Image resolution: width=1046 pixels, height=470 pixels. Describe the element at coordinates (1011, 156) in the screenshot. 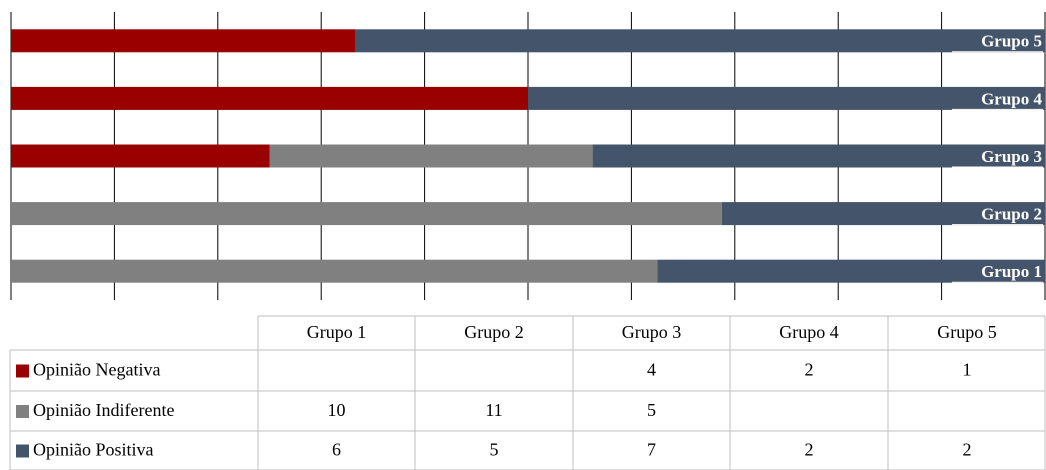

I see `category-label: Grupo 3` at that location.